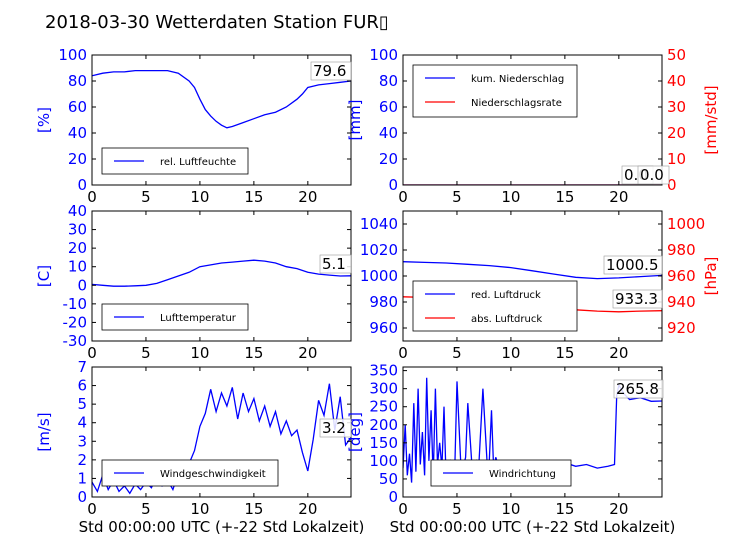  I want to click on y-tick-label: -20, so click(75, 322).